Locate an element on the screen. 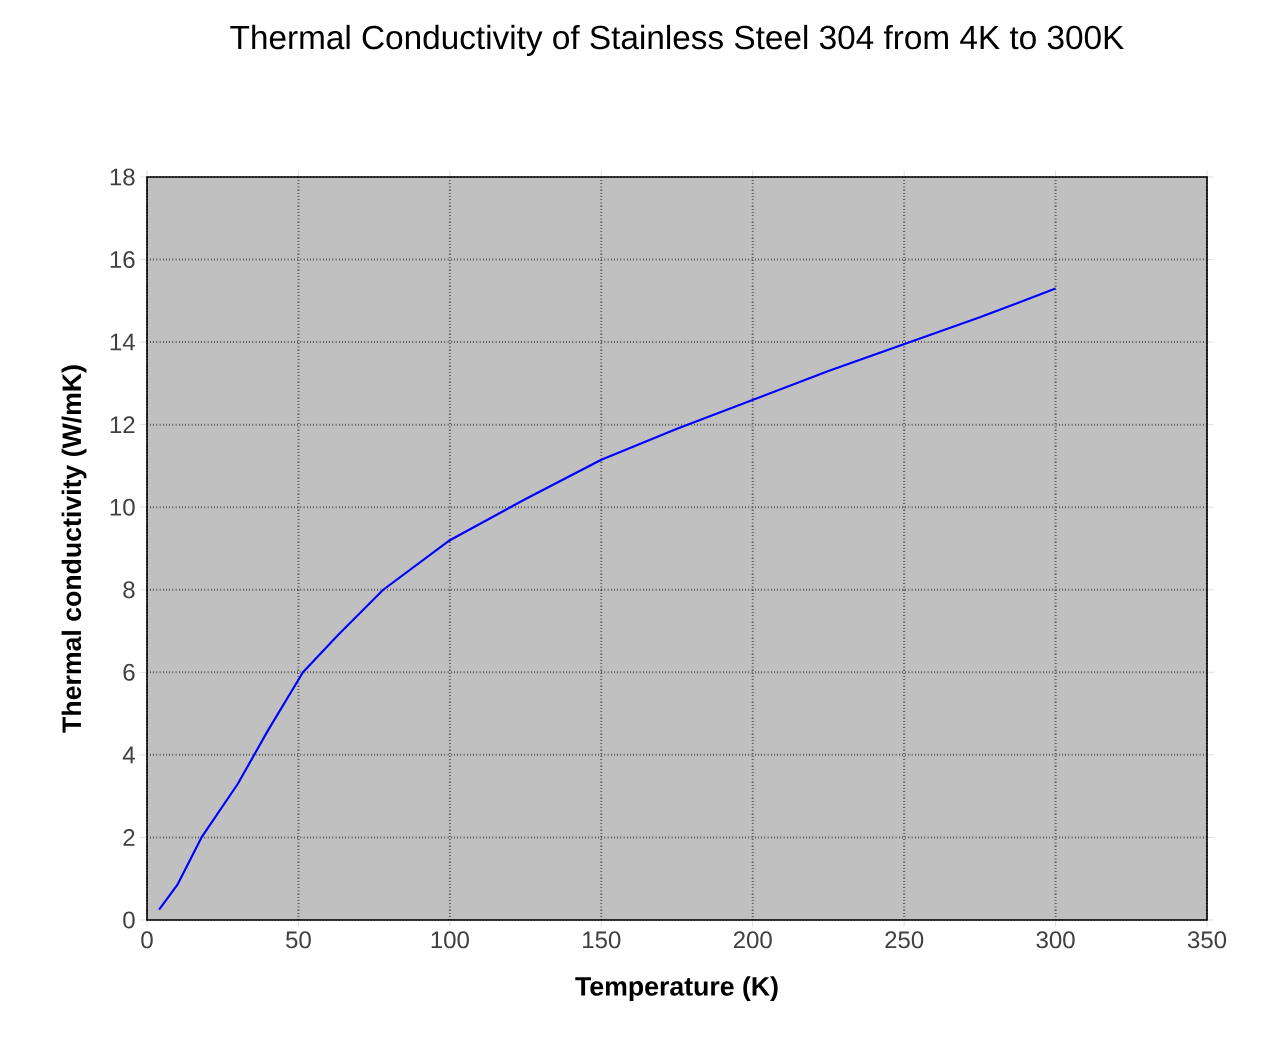 Image resolution: width=1278 pixels, height=1063 pixels. x-tick-label: 0 is located at coordinates (147, 940).